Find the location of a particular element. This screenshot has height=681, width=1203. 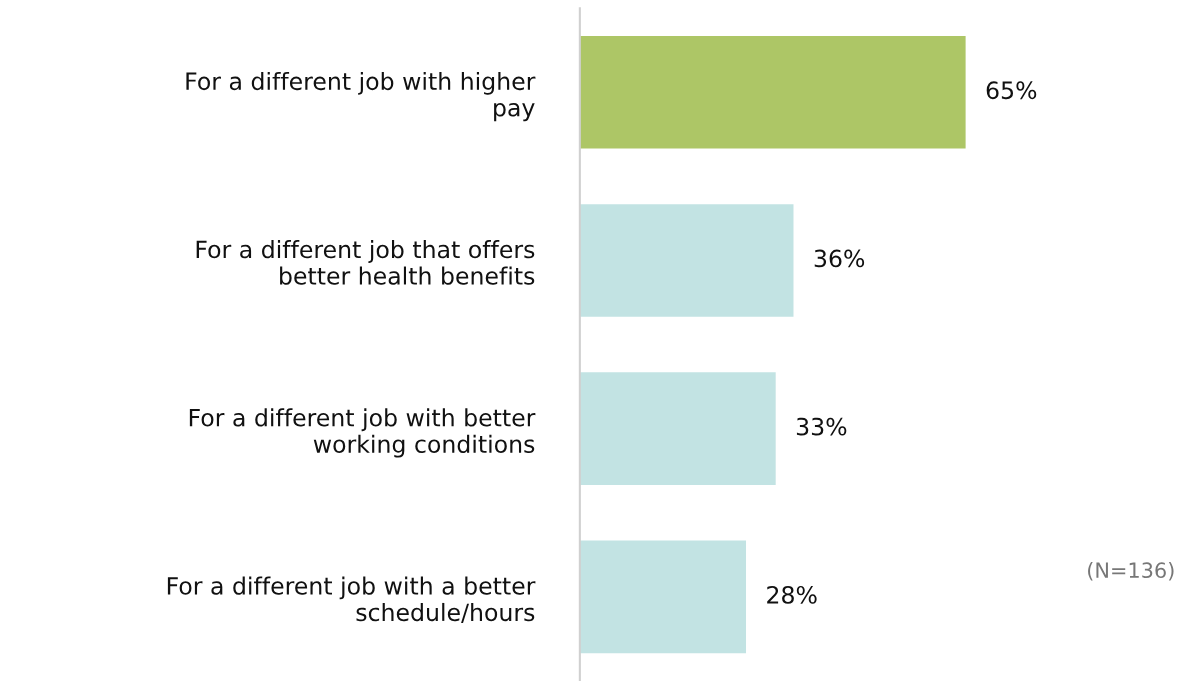

data-label: 36% is located at coordinates (839, 258).